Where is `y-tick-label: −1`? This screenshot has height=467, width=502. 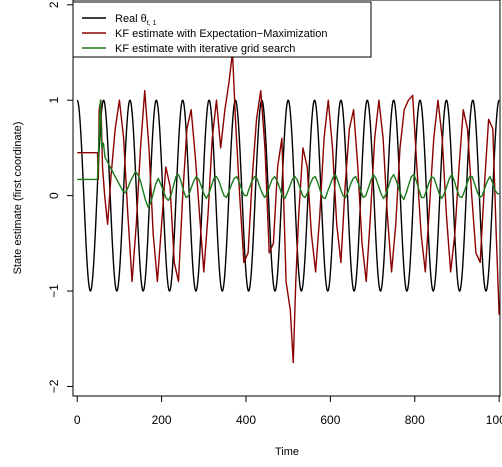 y-tick-label: −1 is located at coordinates (54, 291).